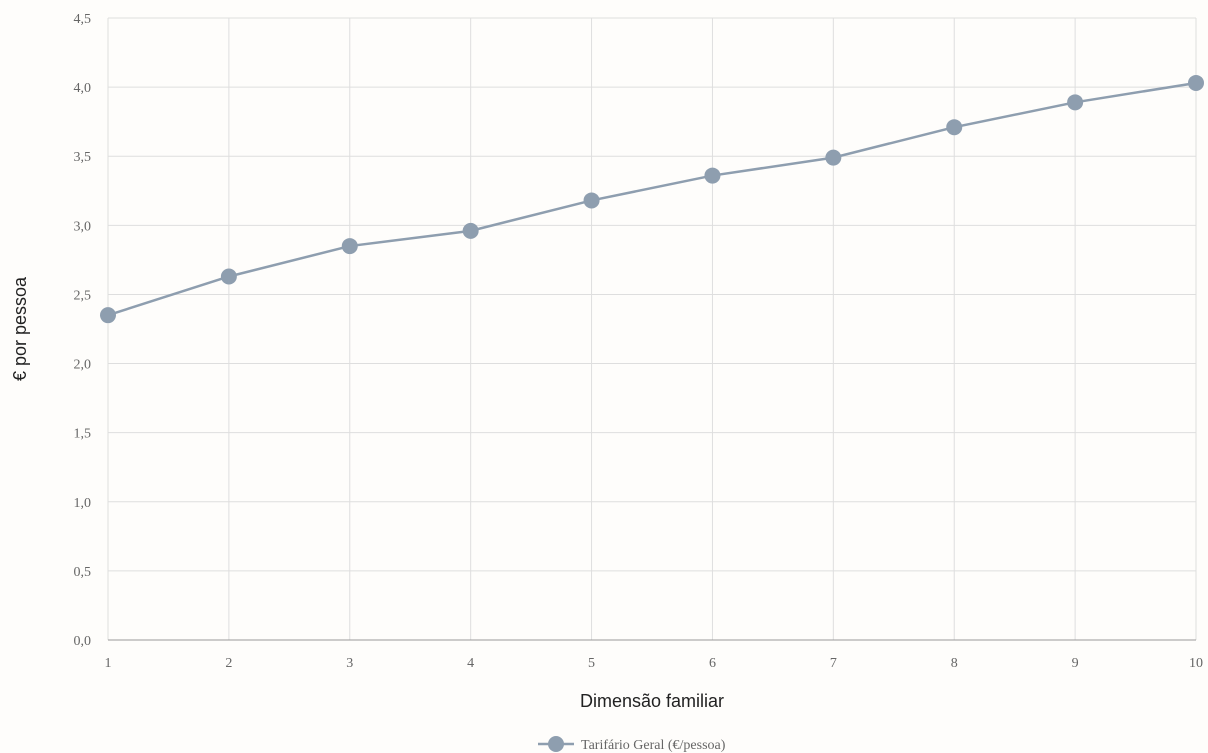 This screenshot has width=1208, height=753. I want to click on x-tick-label: 10, so click(1196, 663).